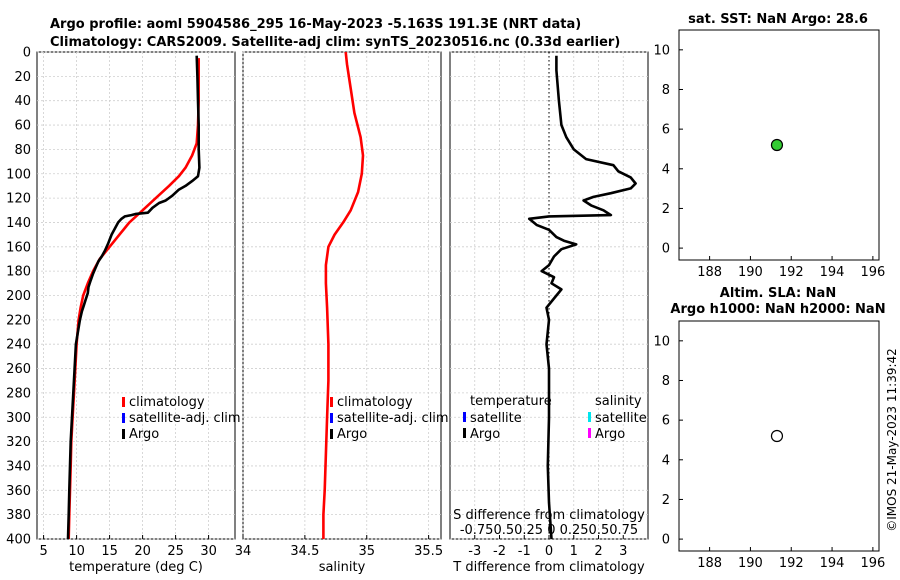  I want to click on sst-points, so click(777, 145).